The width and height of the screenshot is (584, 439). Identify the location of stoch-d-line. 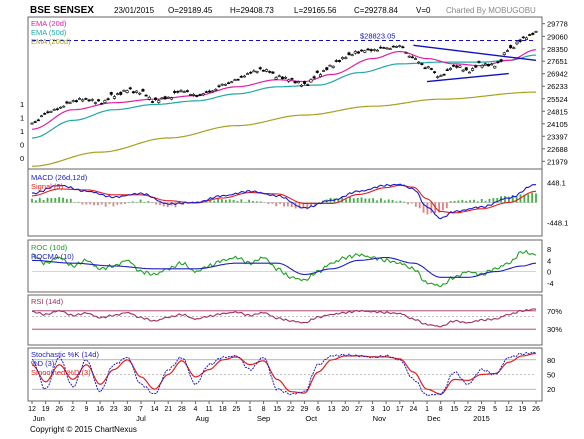
(284, 373).